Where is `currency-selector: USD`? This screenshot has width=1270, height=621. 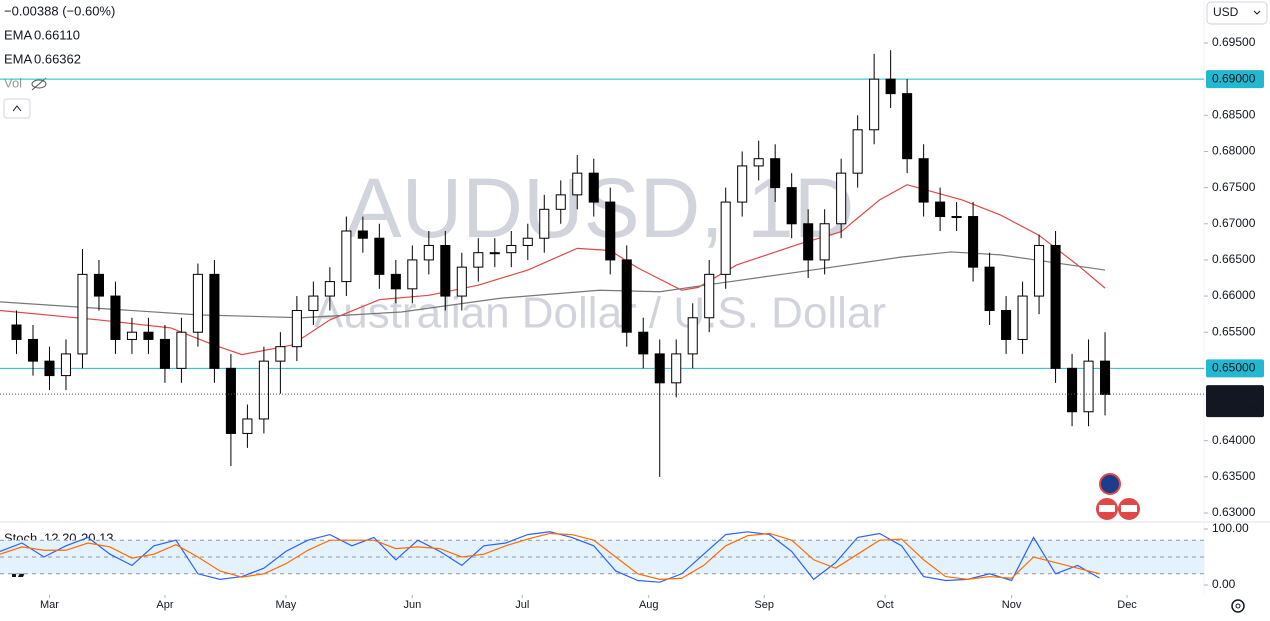
currency-selector: USD is located at coordinates (1237, 13).